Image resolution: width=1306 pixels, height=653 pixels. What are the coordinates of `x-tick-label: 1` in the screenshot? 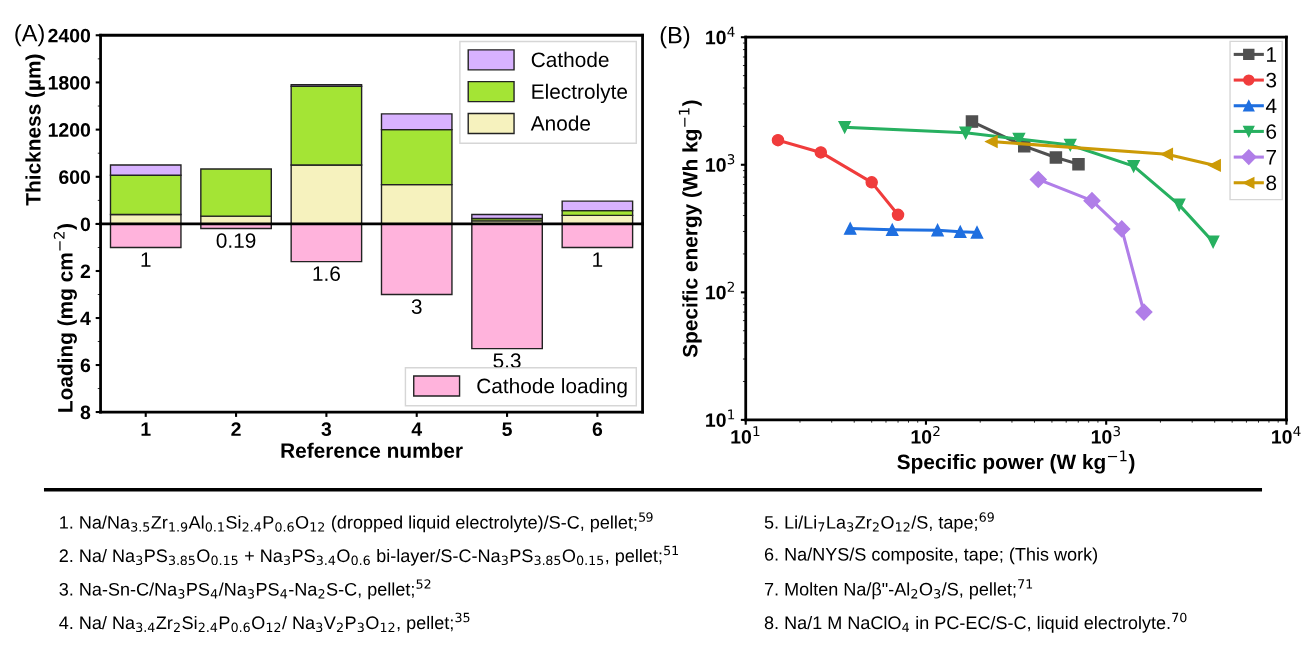 It's located at (146, 429).